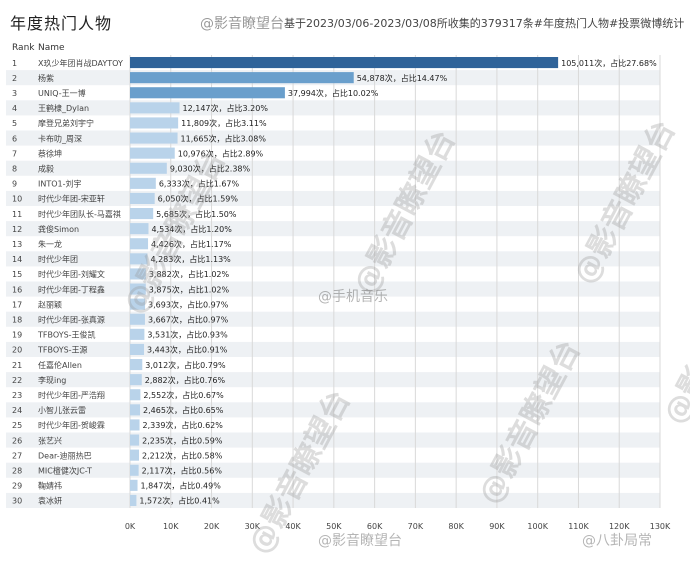 This screenshot has width=690, height=561. What do you see at coordinates (65, 470) in the screenshot?
I see `category-label: MIC檀健次JC-T` at bounding box center [65, 470].